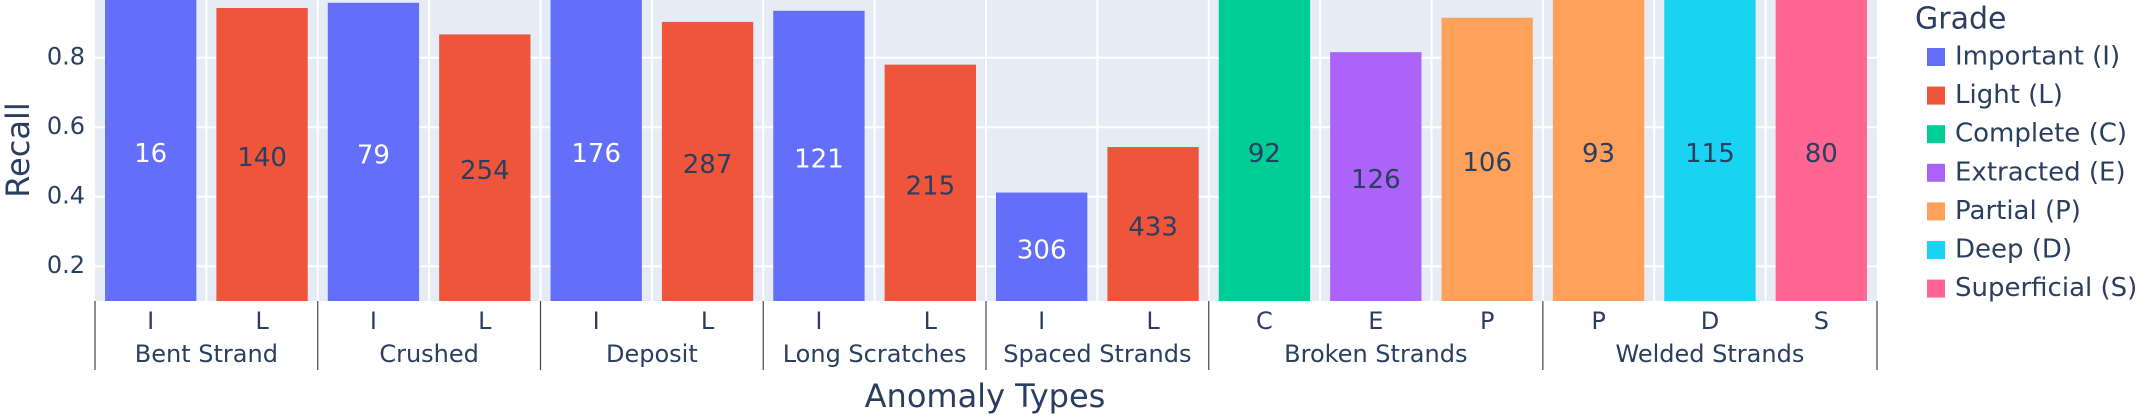  Describe the element at coordinates (1960, 19) in the screenshot. I see `legend-title: Grade` at that location.